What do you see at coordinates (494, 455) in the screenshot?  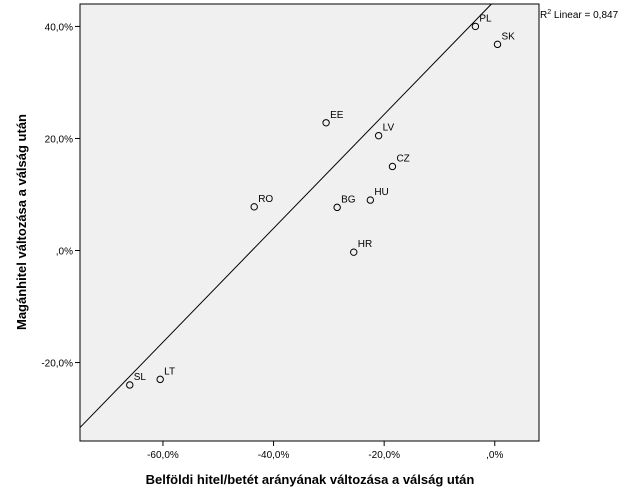 I see `x-tick-label: ,0%` at bounding box center [494, 455].